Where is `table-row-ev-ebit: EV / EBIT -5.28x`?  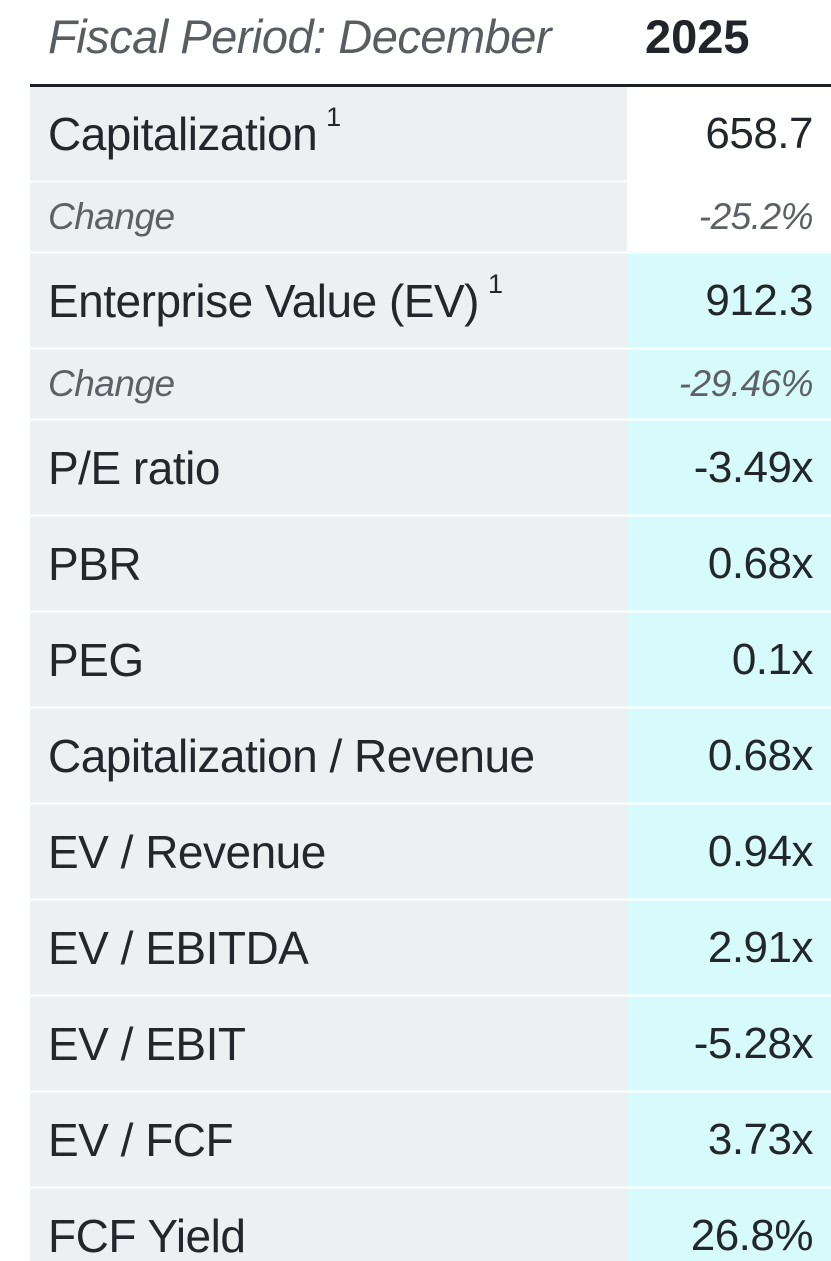
table-row-ev-ebit: EV / EBIT -5.28x is located at coordinates (430, 1042).